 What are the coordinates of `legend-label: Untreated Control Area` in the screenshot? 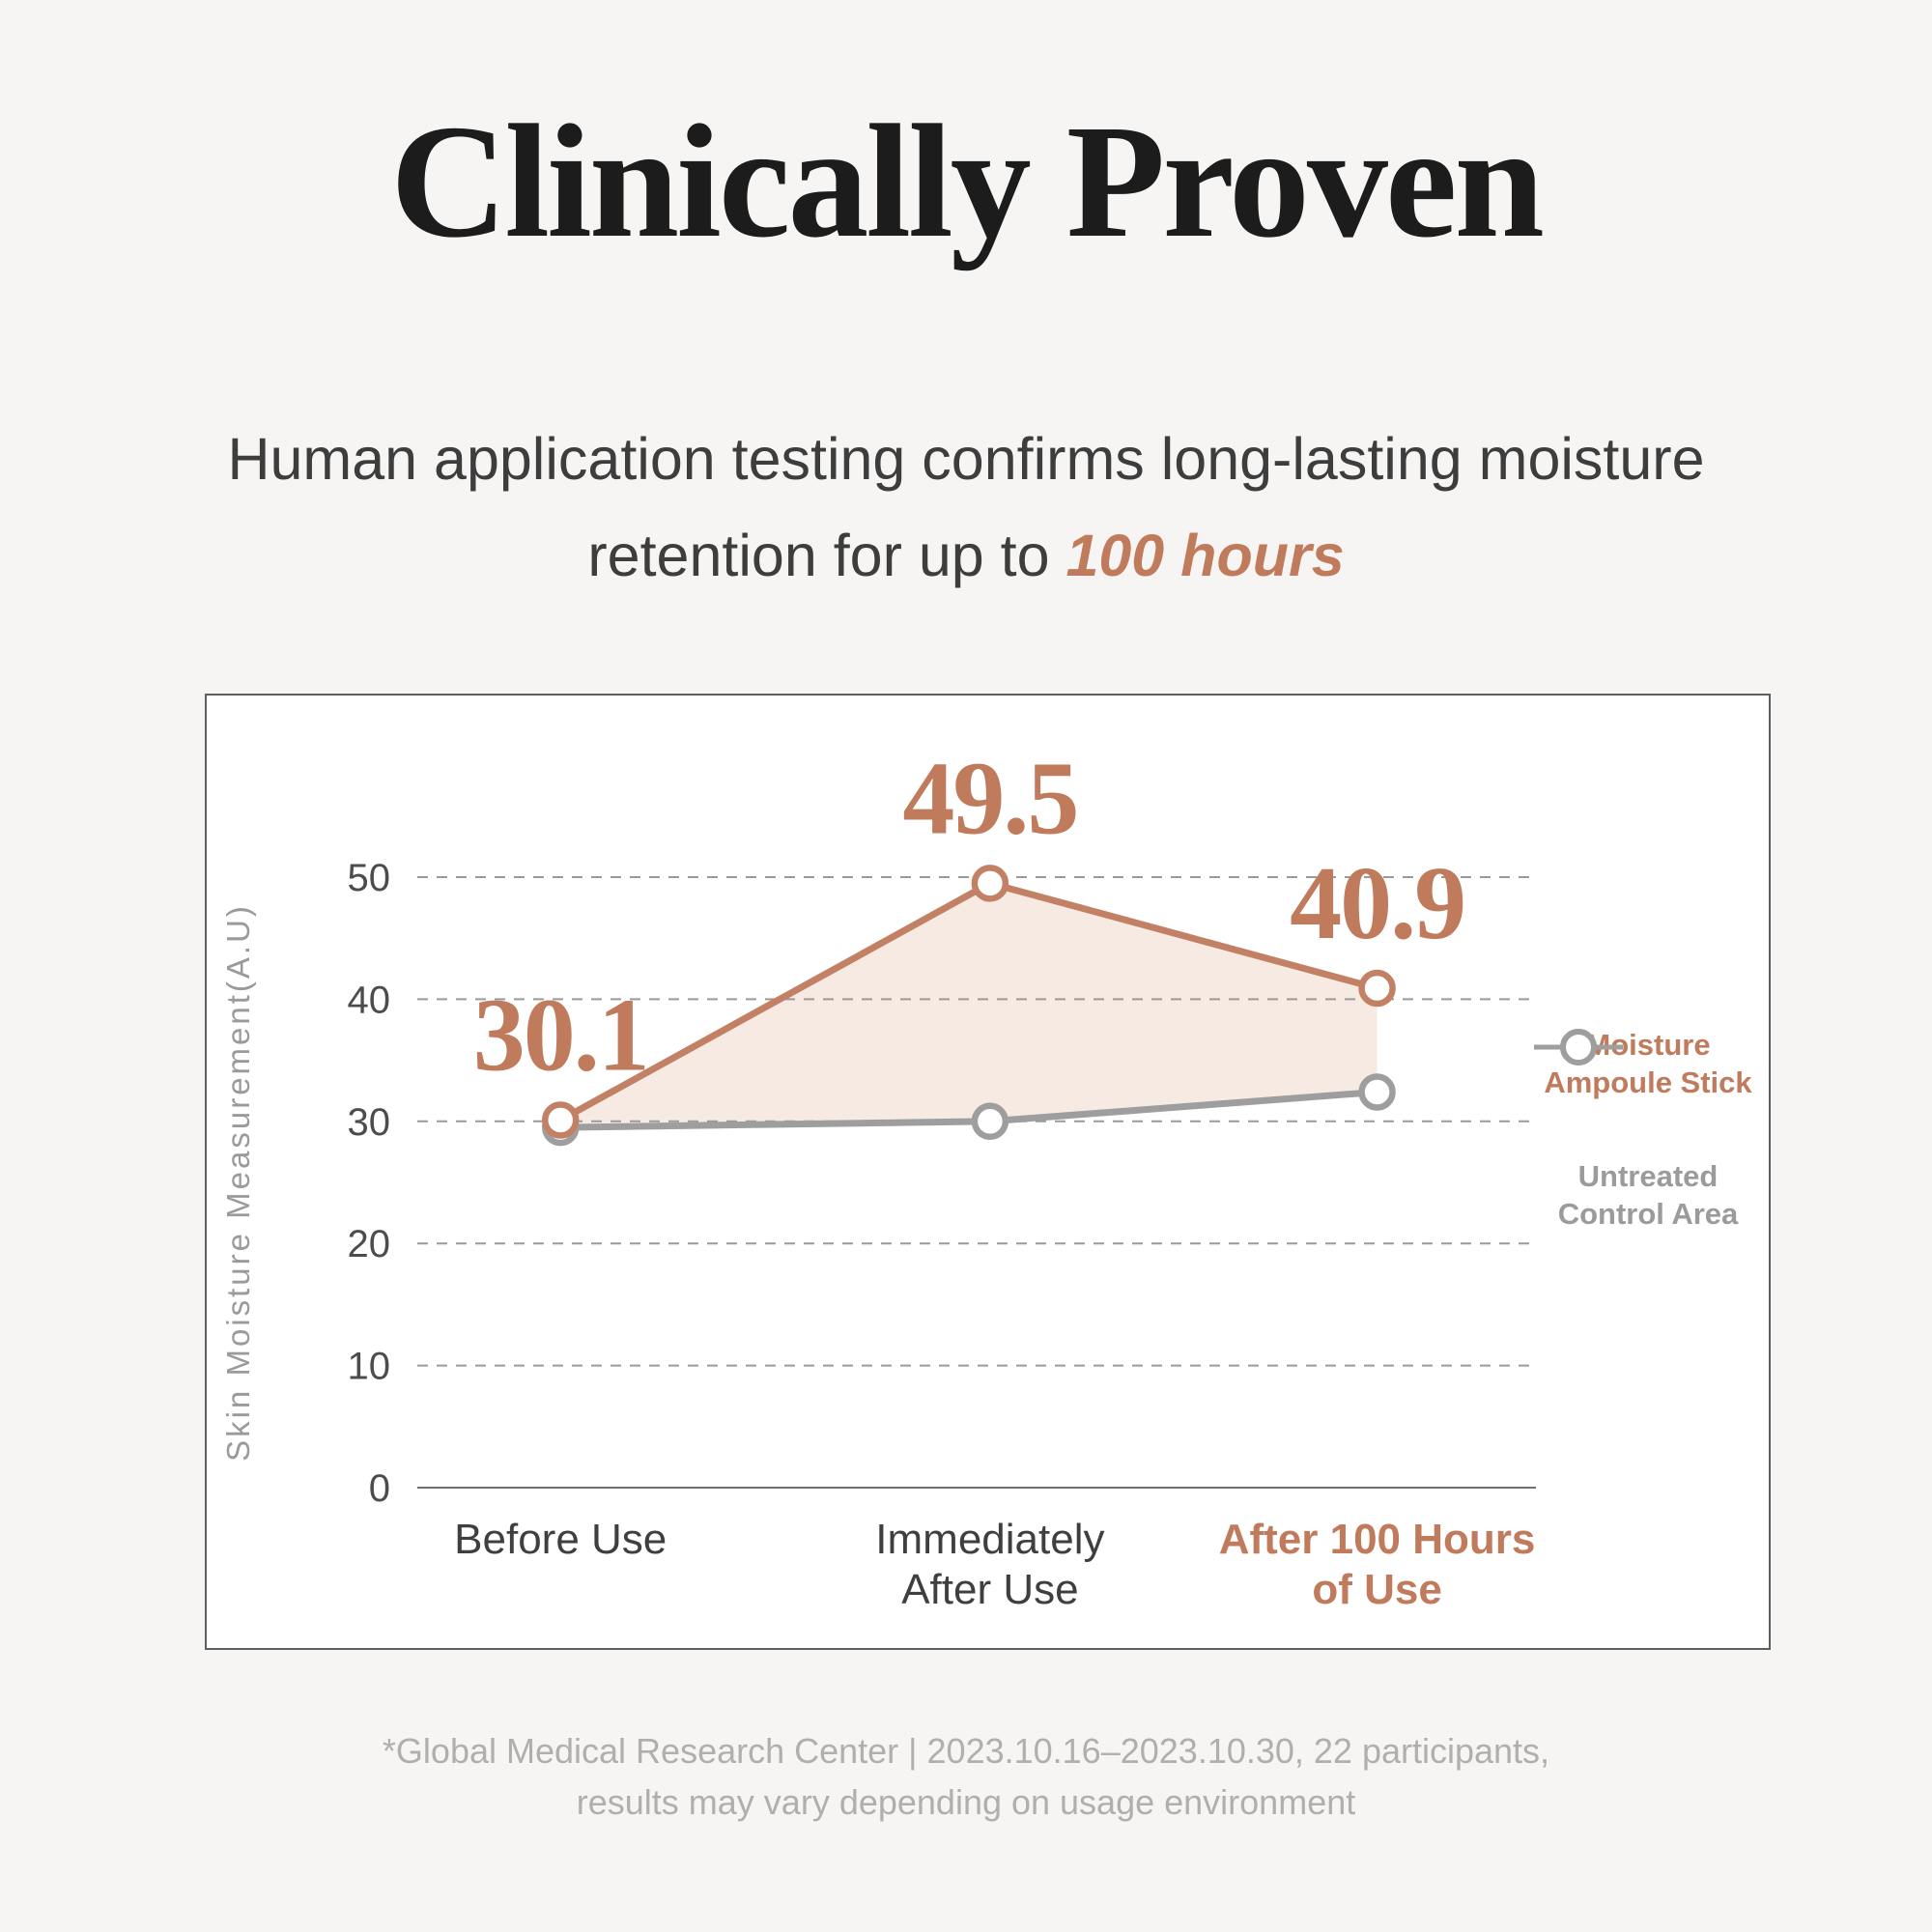 It's located at (1648, 1195).